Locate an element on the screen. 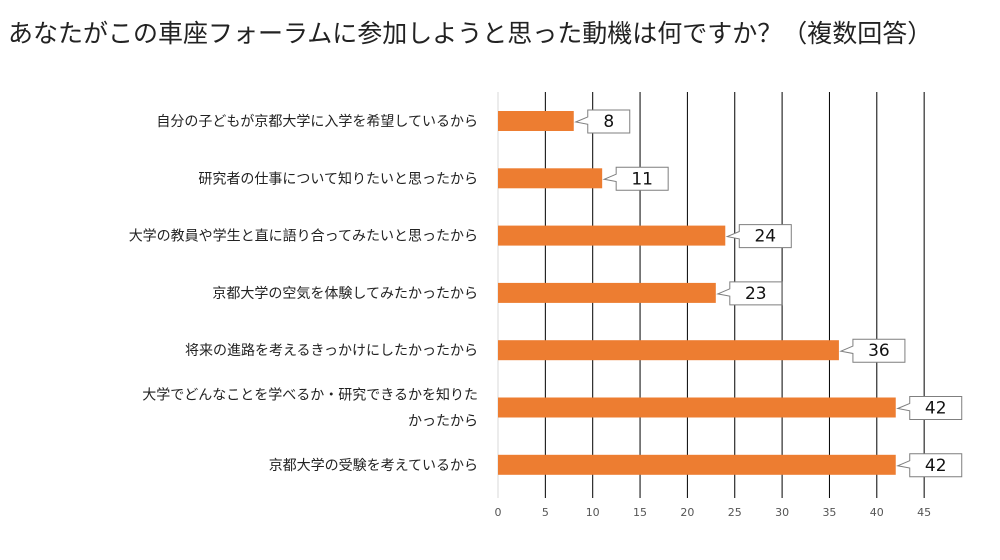 This screenshot has width=1000, height=560. data-label-0: 8 is located at coordinates (602, 121).